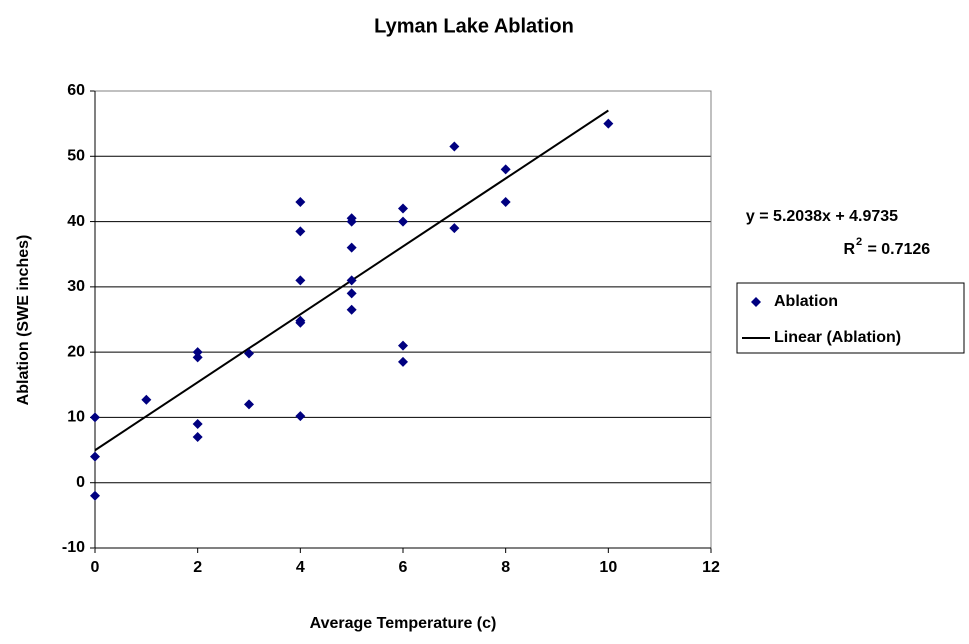 The width and height of the screenshot is (969, 644). What do you see at coordinates (608, 567) in the screenshot?
I see `x-tick-label: 10` at bounding box center [608, 567].